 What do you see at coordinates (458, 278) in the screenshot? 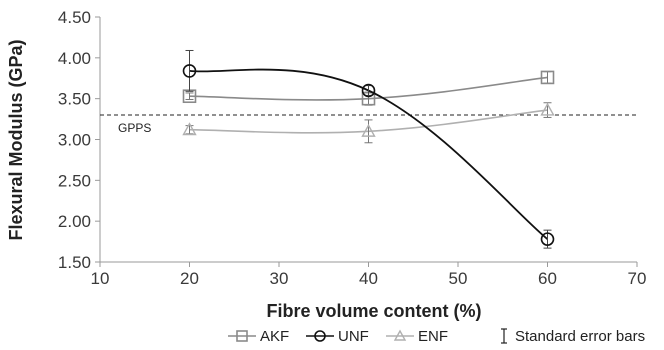
I see `x-tick-label: 50` at bounding box center [458, 278].